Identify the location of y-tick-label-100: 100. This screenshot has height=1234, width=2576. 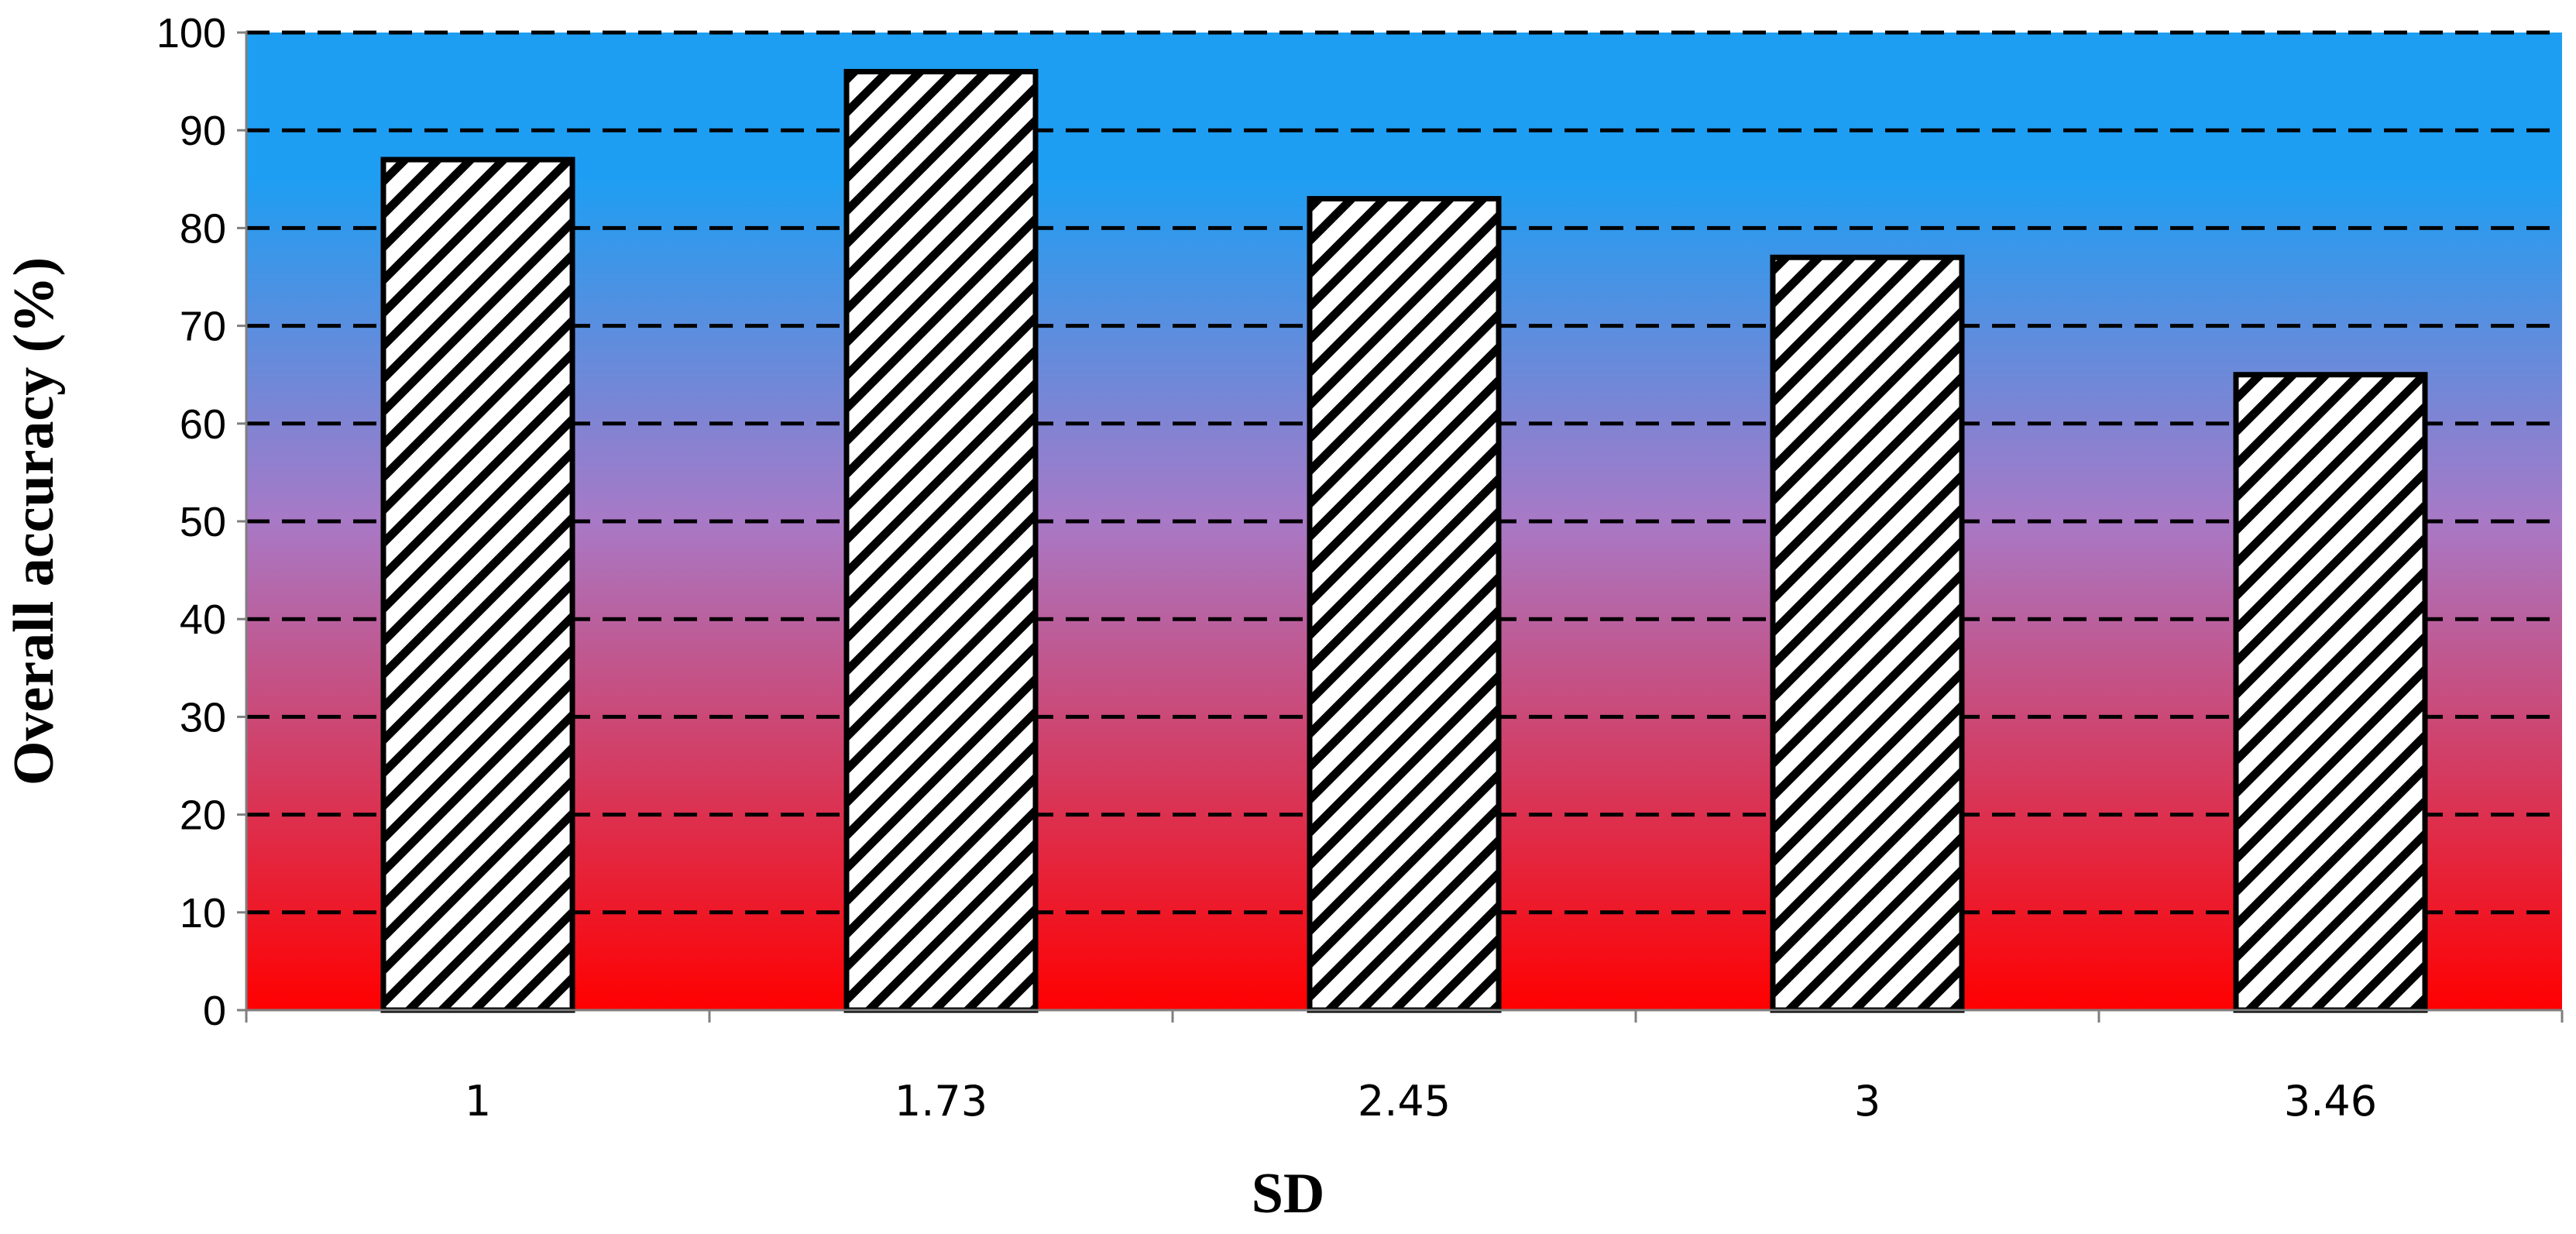
(191, 33).